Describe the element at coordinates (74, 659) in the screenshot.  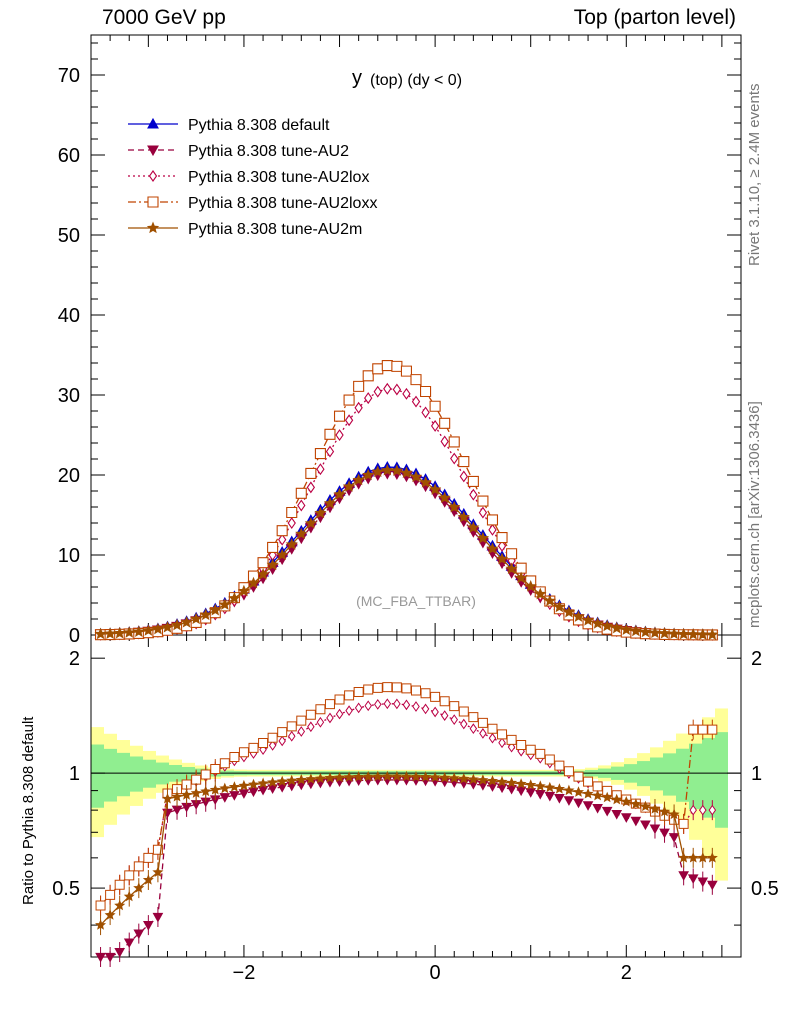
I see `ratio-y-tick-label: 2` at that location.